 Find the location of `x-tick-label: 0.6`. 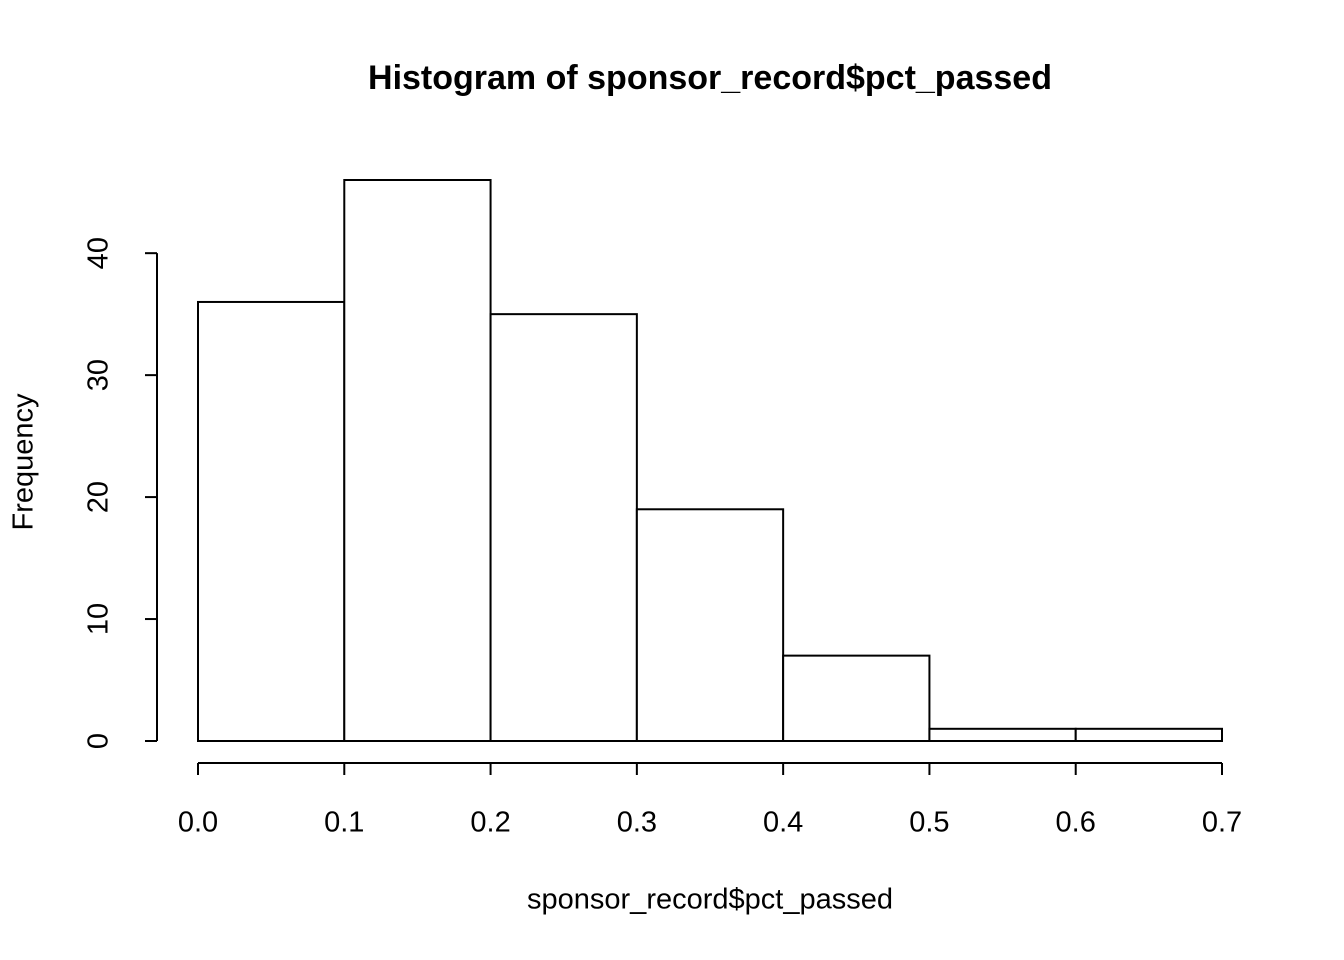

x-tick-label: 0.6 is located at coordinates (1076, 823).